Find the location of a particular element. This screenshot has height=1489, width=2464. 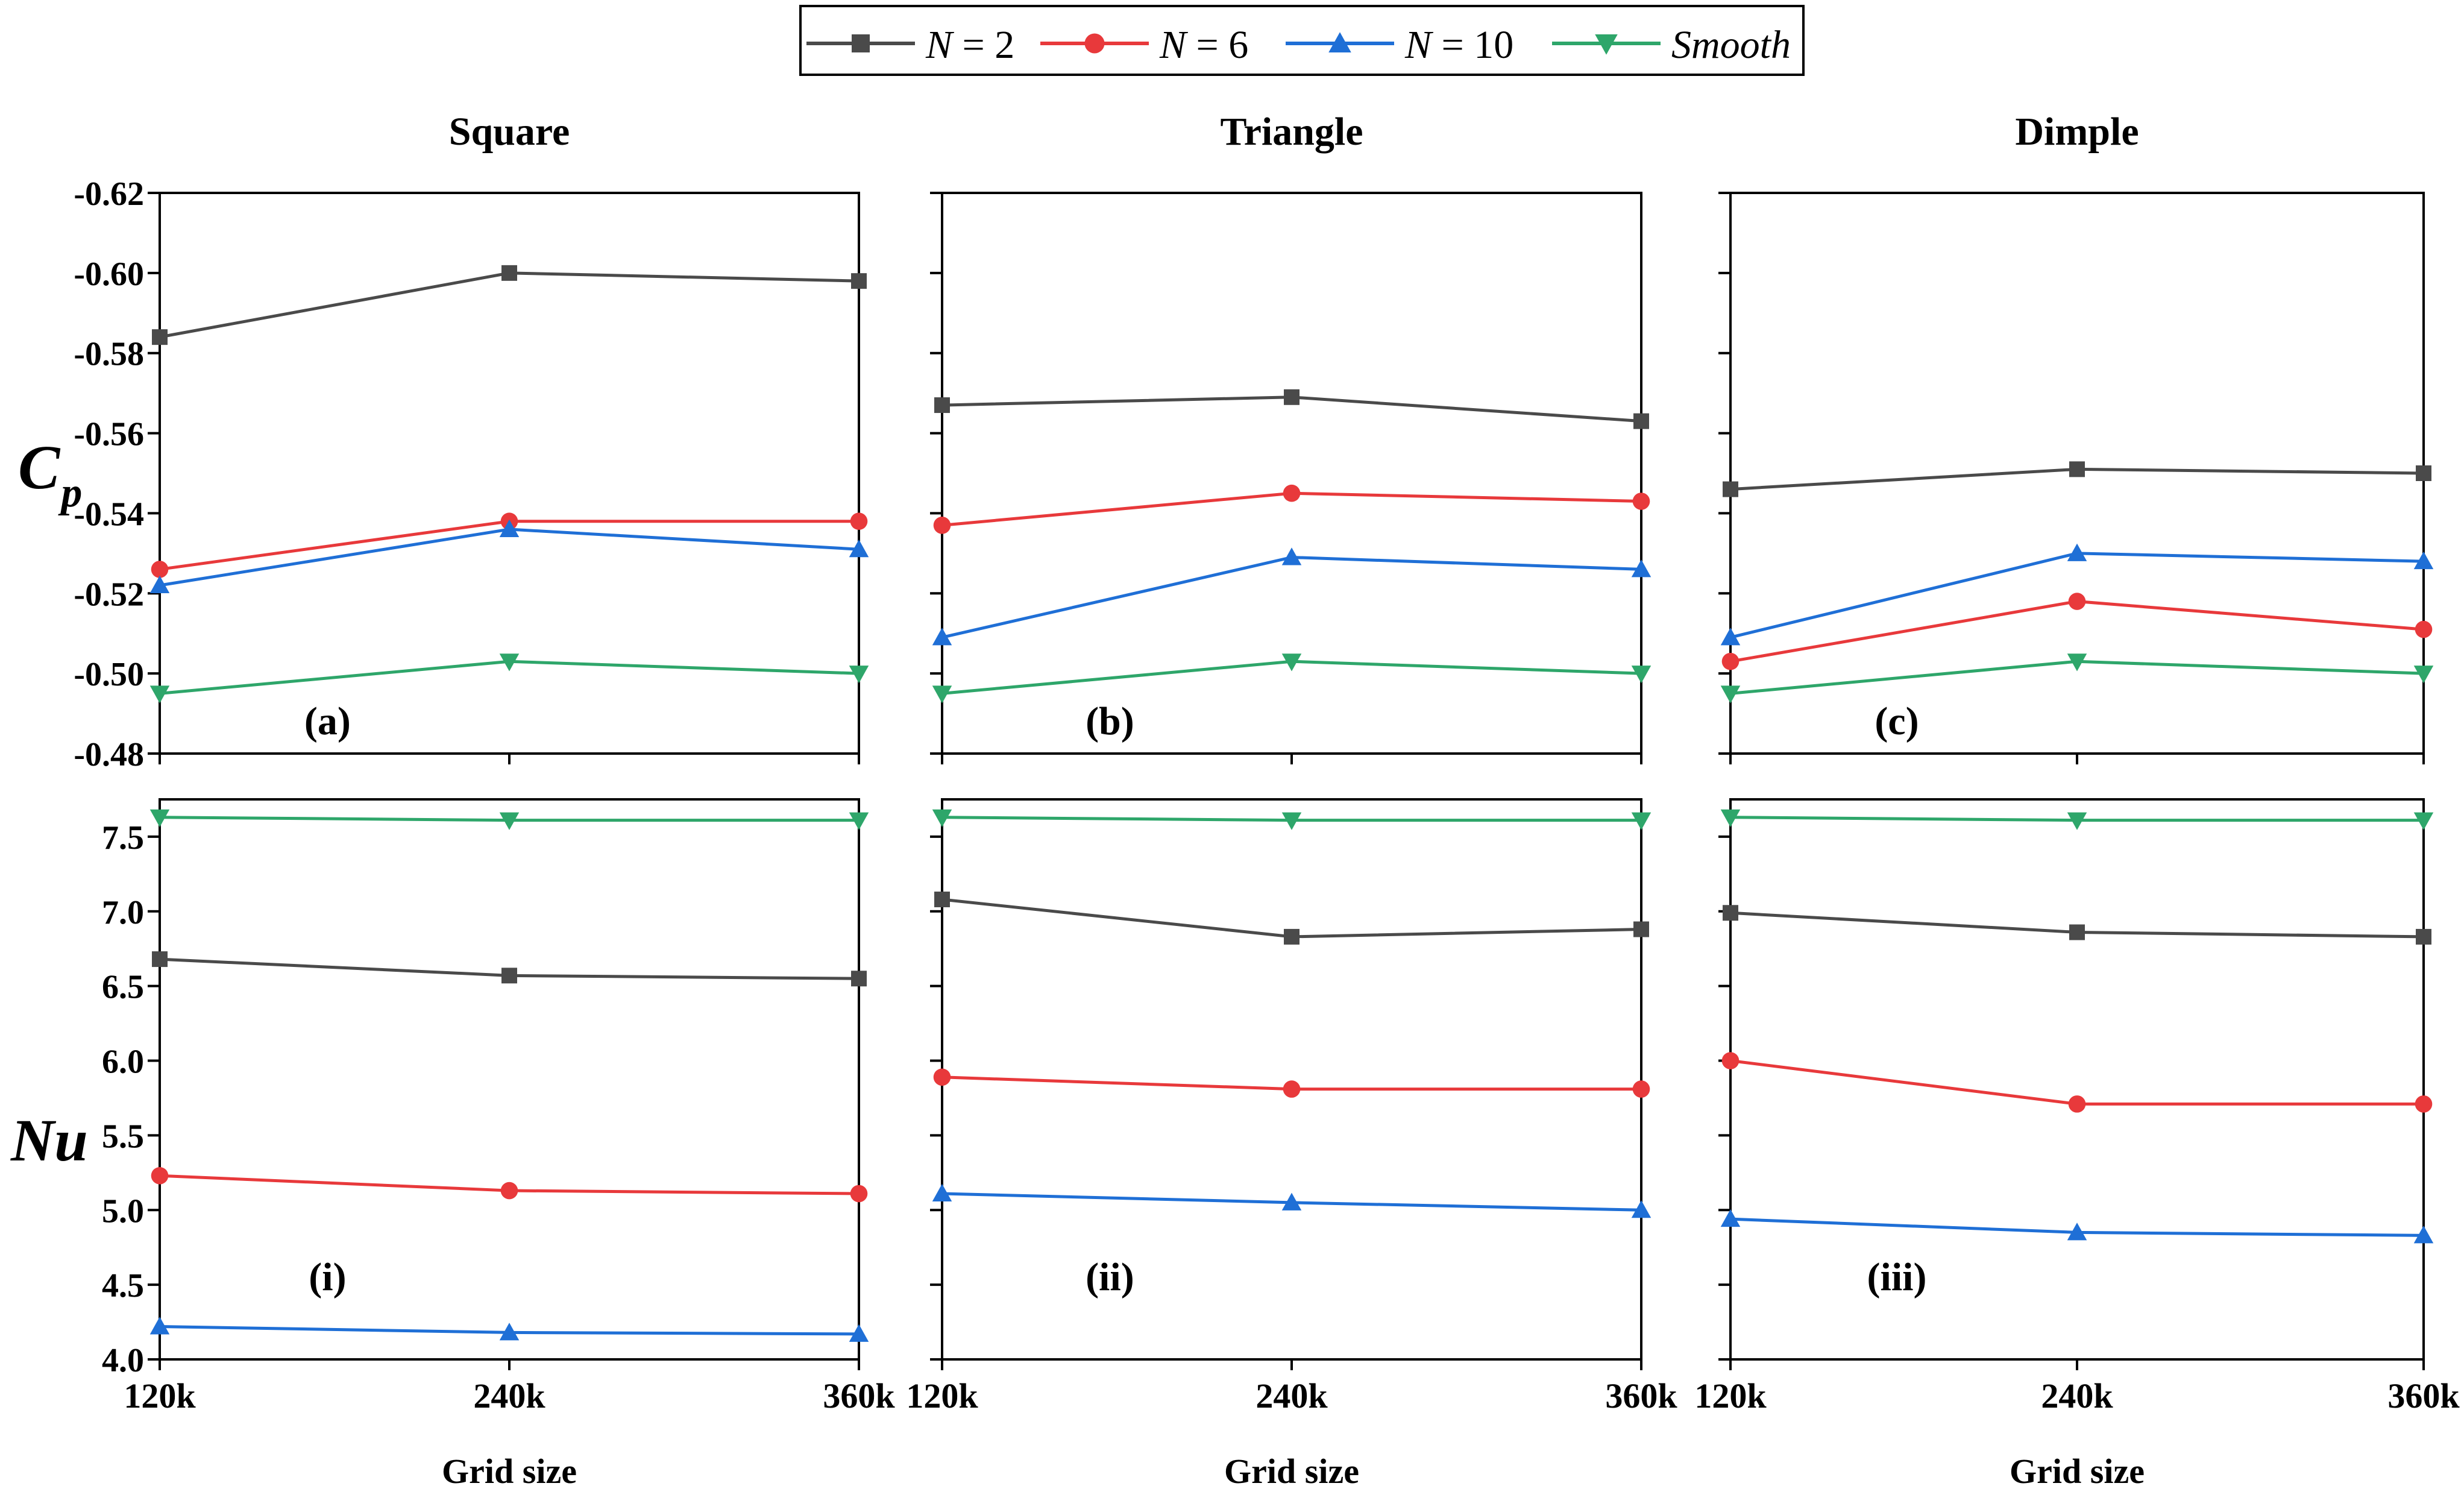

panel-c: (c) is located at coordinates (2076, 478).